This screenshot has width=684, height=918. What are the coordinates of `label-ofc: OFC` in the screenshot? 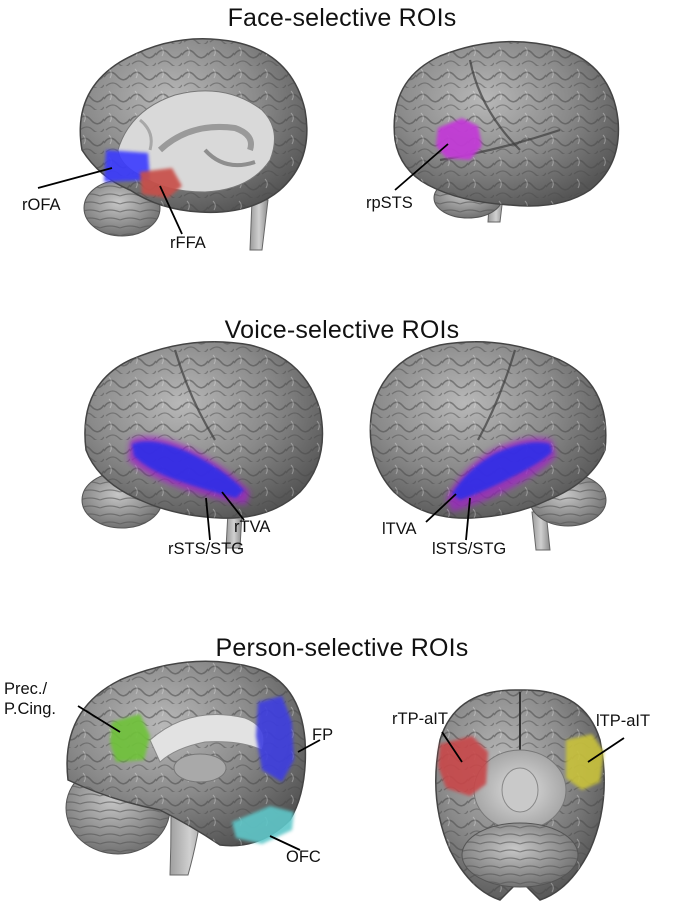 It's located at (303, 857).